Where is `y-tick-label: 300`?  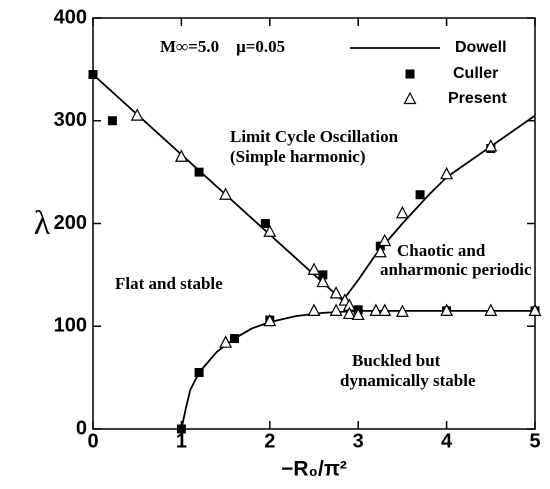
y-tick-label: 300 is located at coordinates (70, 120).